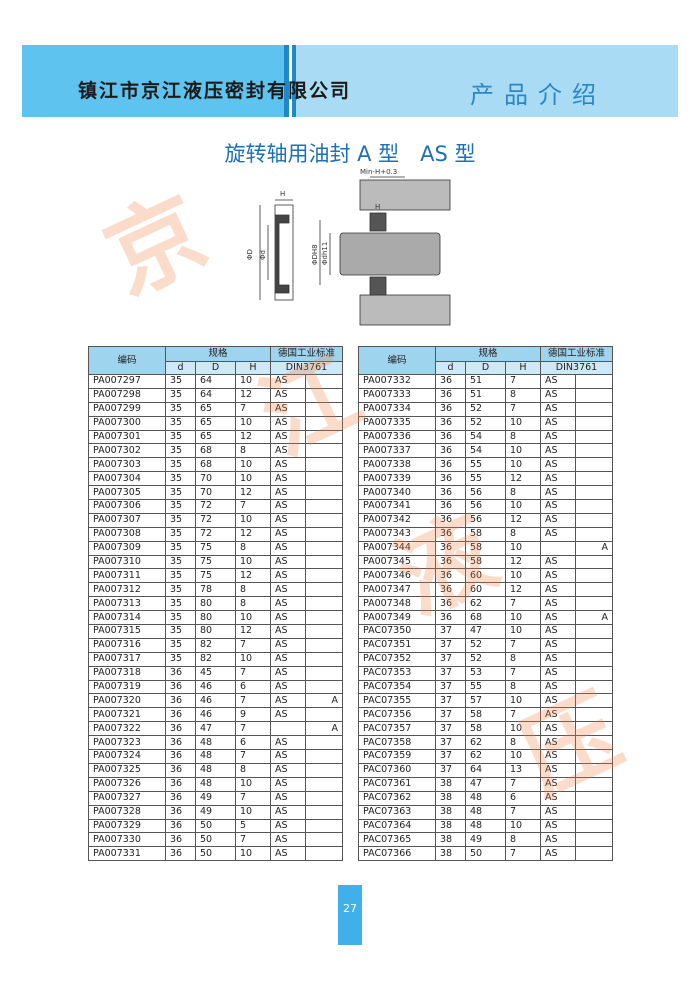 Image resolution: width=700 pixels, height=990 pixels. Describe the element at coordinates (397, 840) in the screenshot. I see `table-cell: PAC07365` at that location.